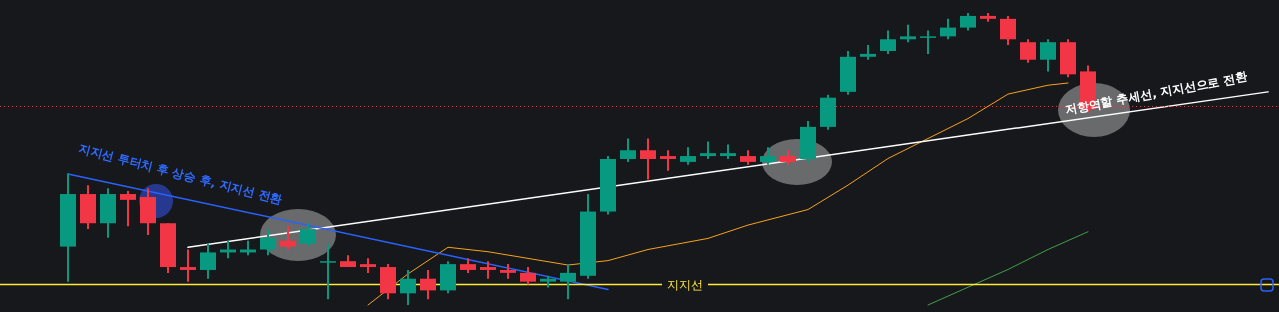 The image size is (1279, 312). Describe the element at coordinates (1156, 93) in the screenshot. I see `annotation: 저항역할 추세선, 지지선으로 전환` at that location.